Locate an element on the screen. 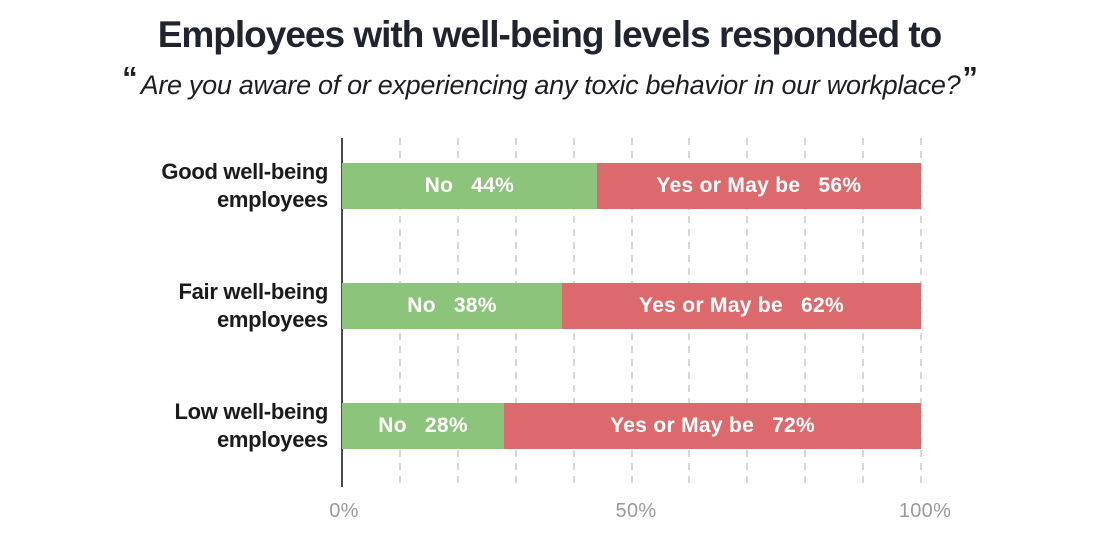 The width and height of the screenshot is (1099, 542). segment-value: 38% is located at coordinates (475, 305).